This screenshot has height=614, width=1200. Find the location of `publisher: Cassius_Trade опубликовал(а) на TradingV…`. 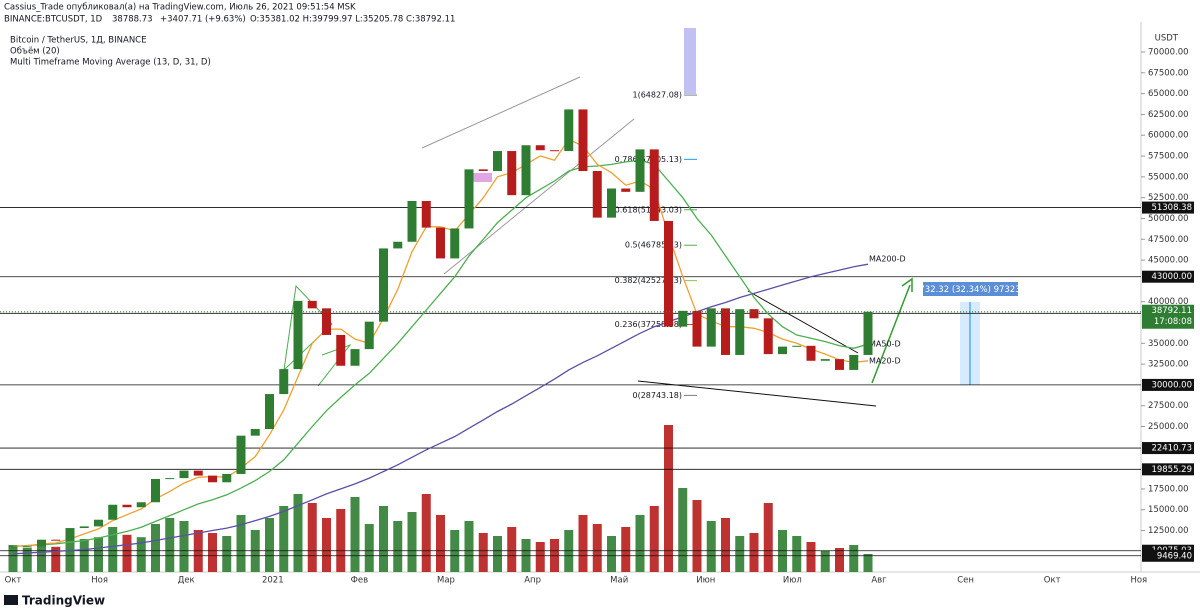

publisher: Cassius_Trade опубликовал(а) на TradingV… is located at coordinates (180, 8).